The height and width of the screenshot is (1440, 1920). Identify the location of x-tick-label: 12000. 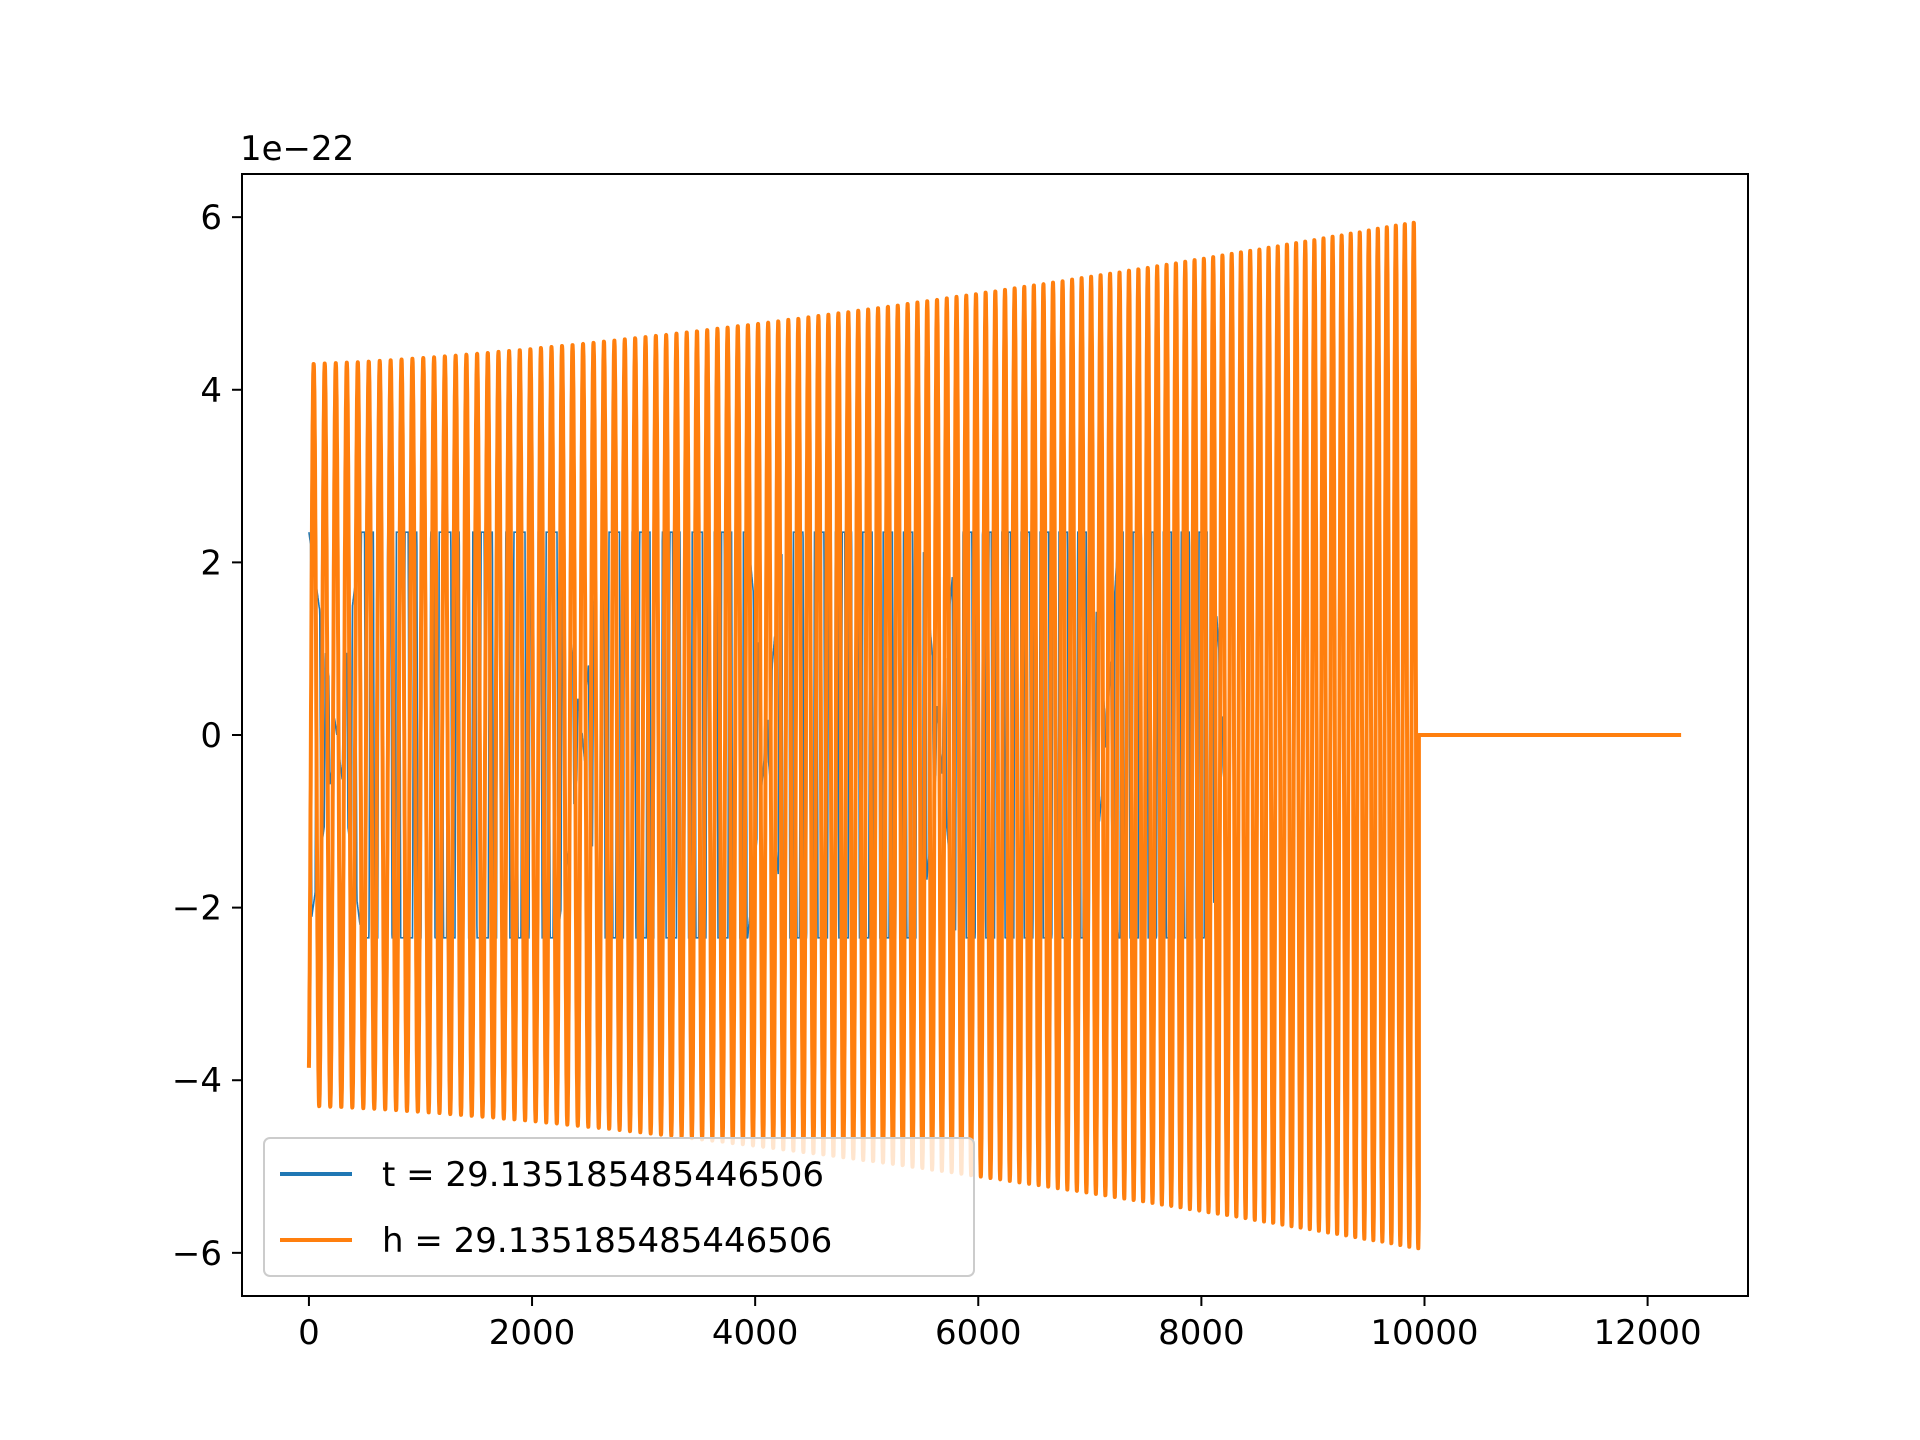
(1648, 1333).